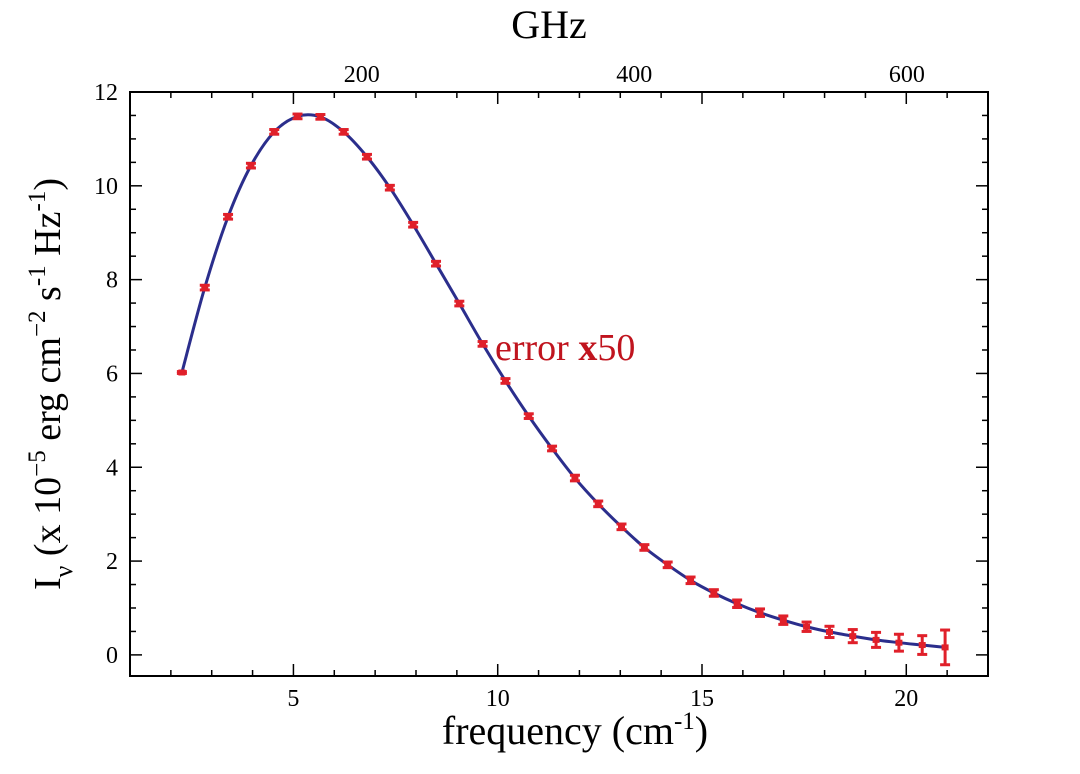 This screenshot has width=1080, height=774. I want to click on x-axis-label-main: frequency (cm, so click(558, 730).